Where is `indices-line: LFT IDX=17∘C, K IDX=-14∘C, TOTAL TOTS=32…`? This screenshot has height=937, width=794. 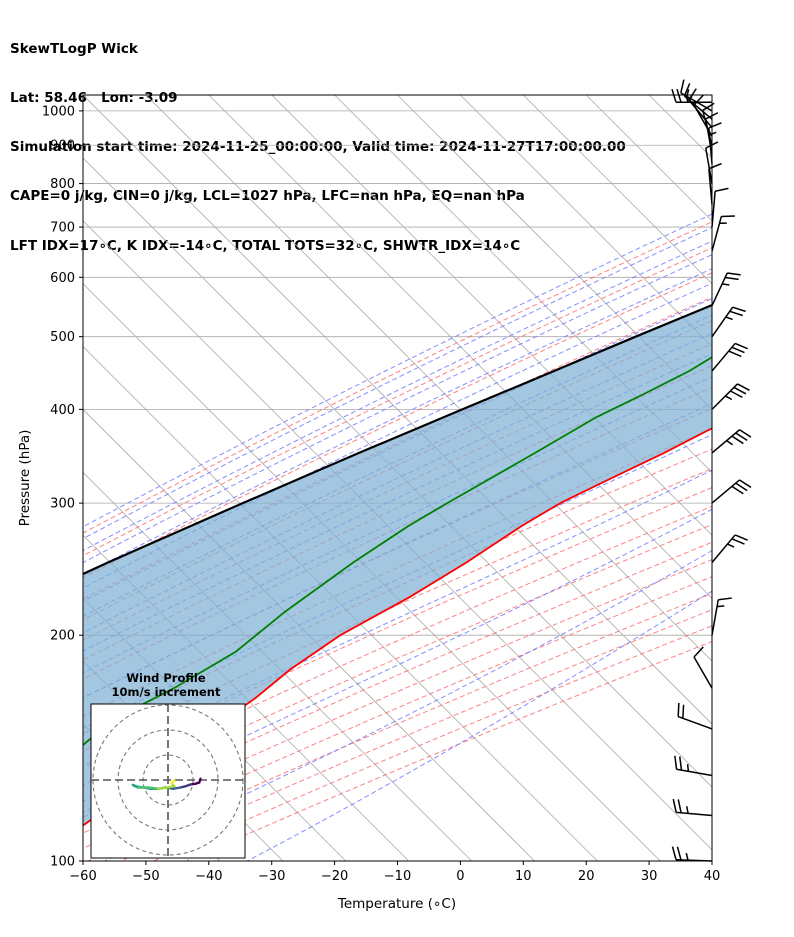
indices-line: LFT IDX=17∘C, K IDX=-14∘C, TOTAL TOTS=32… is located at coordinates (265, 245).